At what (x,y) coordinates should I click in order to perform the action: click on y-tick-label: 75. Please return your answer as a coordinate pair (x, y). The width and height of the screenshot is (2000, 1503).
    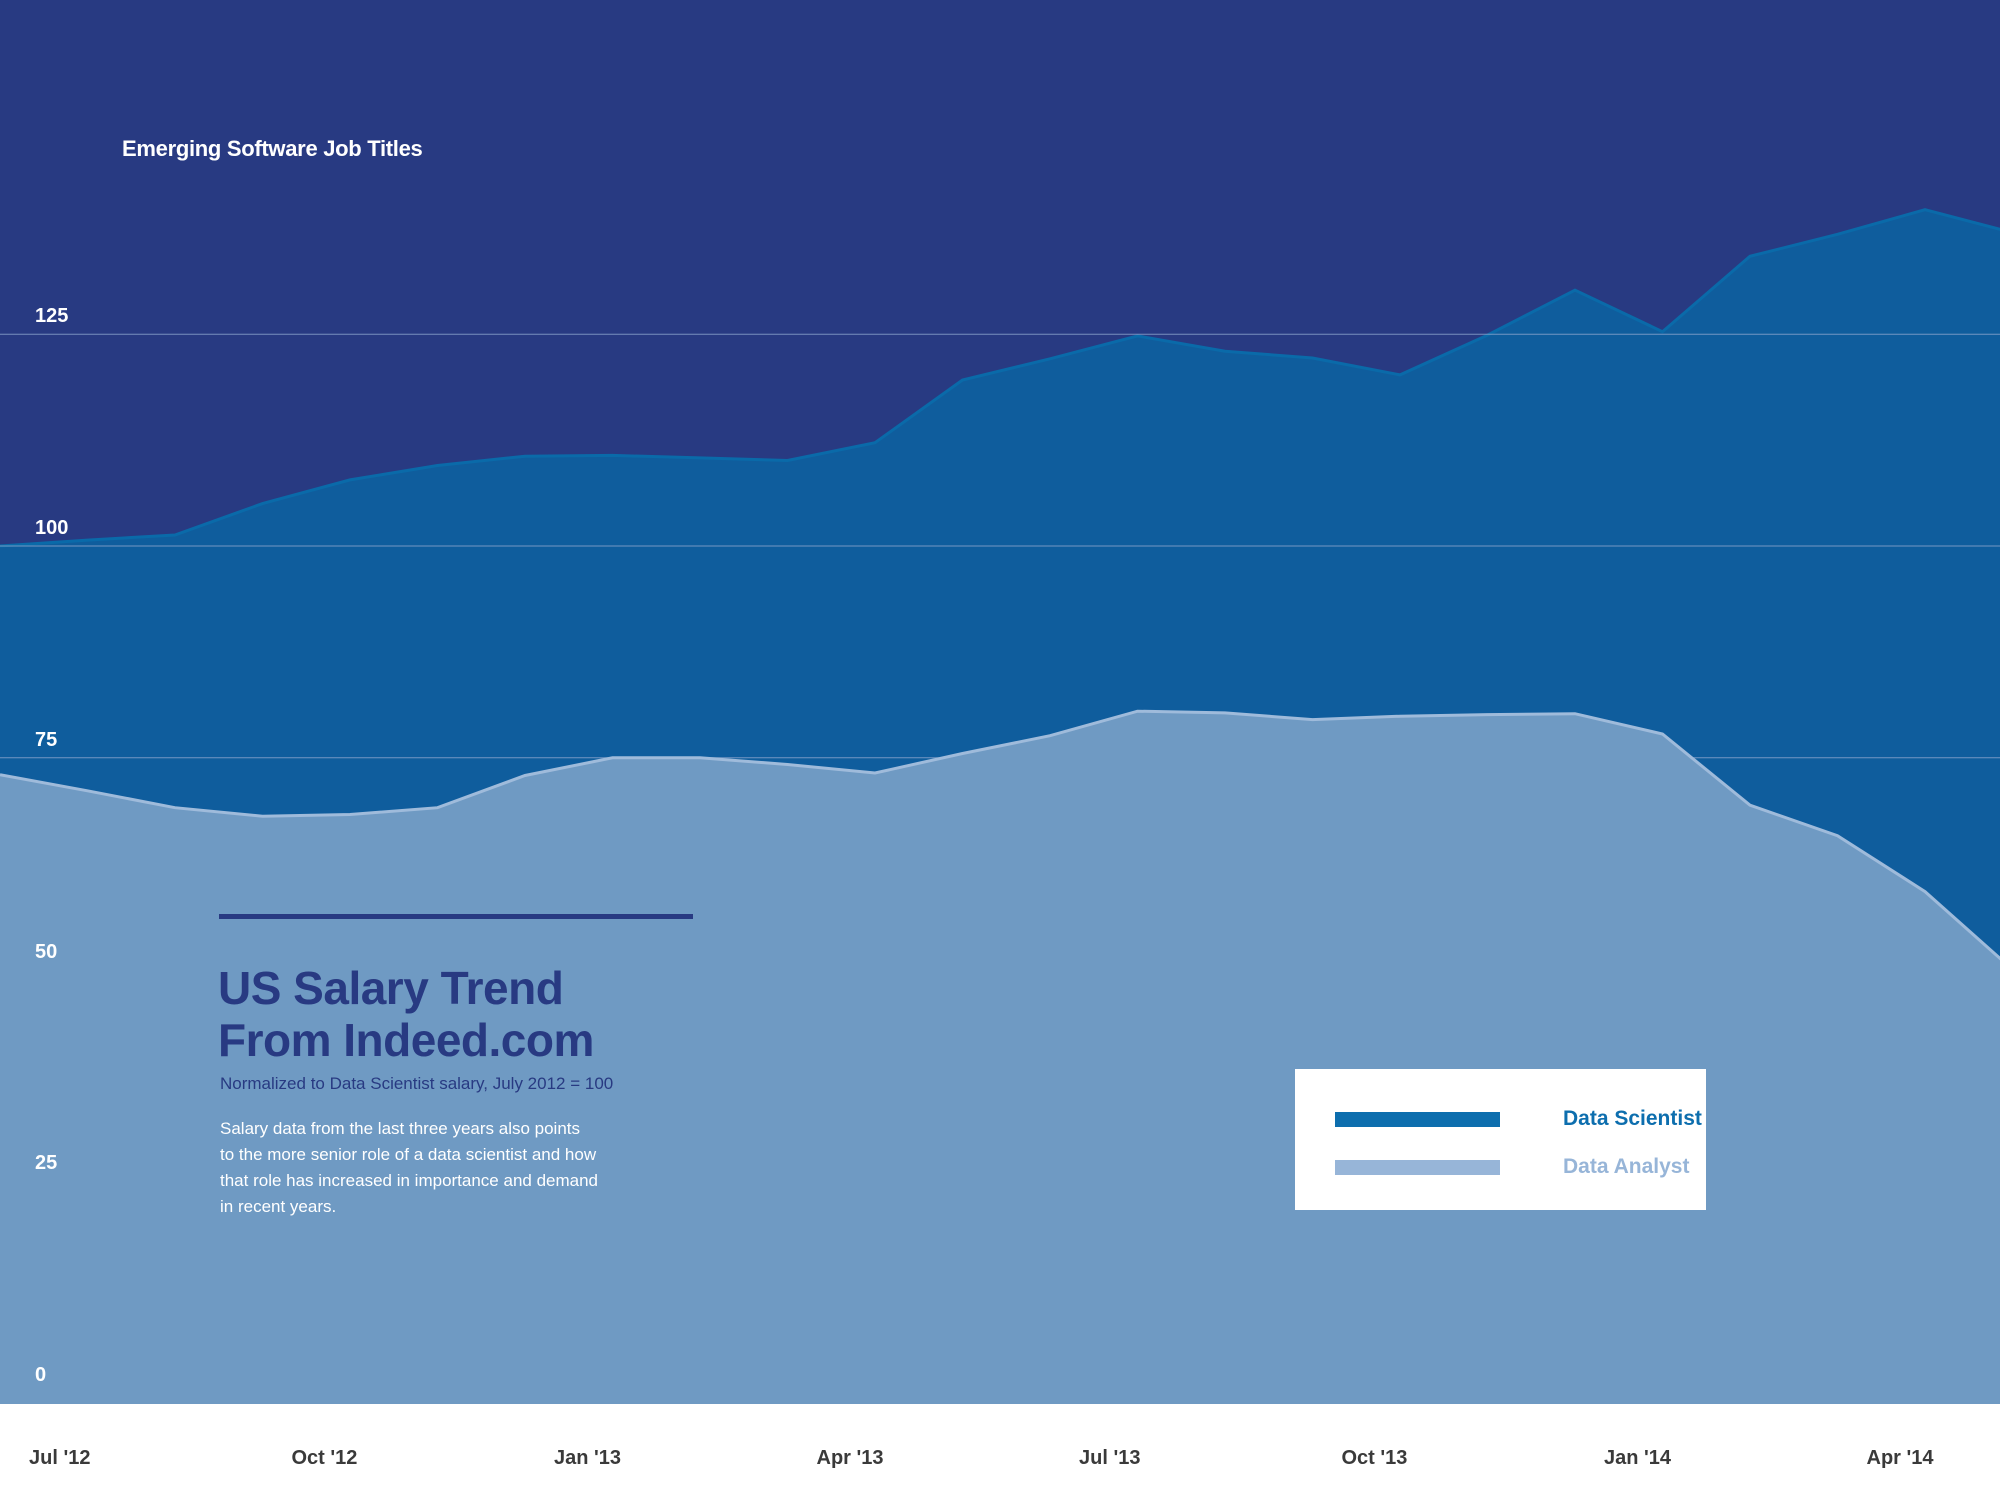
    Looking at the image, I should click on (46, 739).